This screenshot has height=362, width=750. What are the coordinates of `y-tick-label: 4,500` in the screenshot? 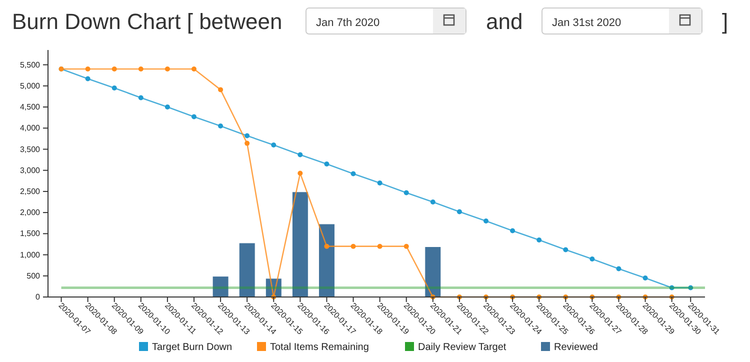 It's located at (30, 107).